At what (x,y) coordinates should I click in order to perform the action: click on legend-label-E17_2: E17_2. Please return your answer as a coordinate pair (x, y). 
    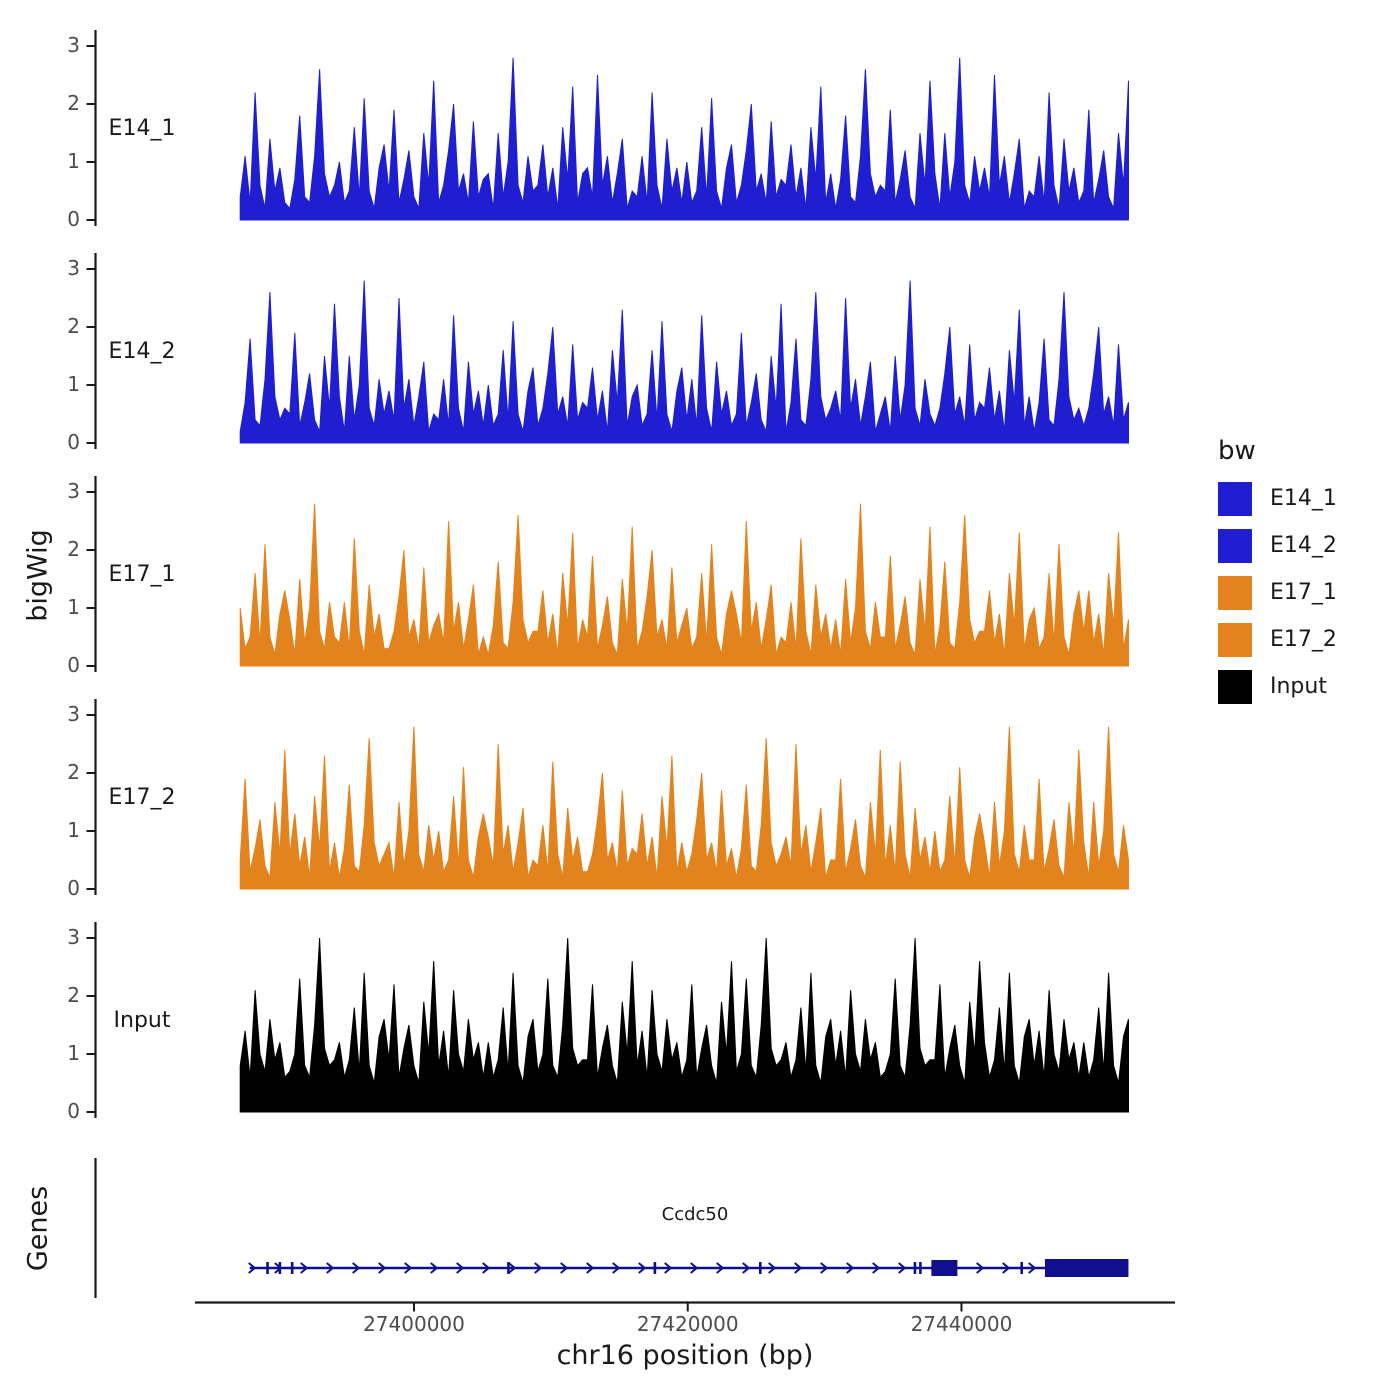
    Looking at the image, I should click on (1303, 639).